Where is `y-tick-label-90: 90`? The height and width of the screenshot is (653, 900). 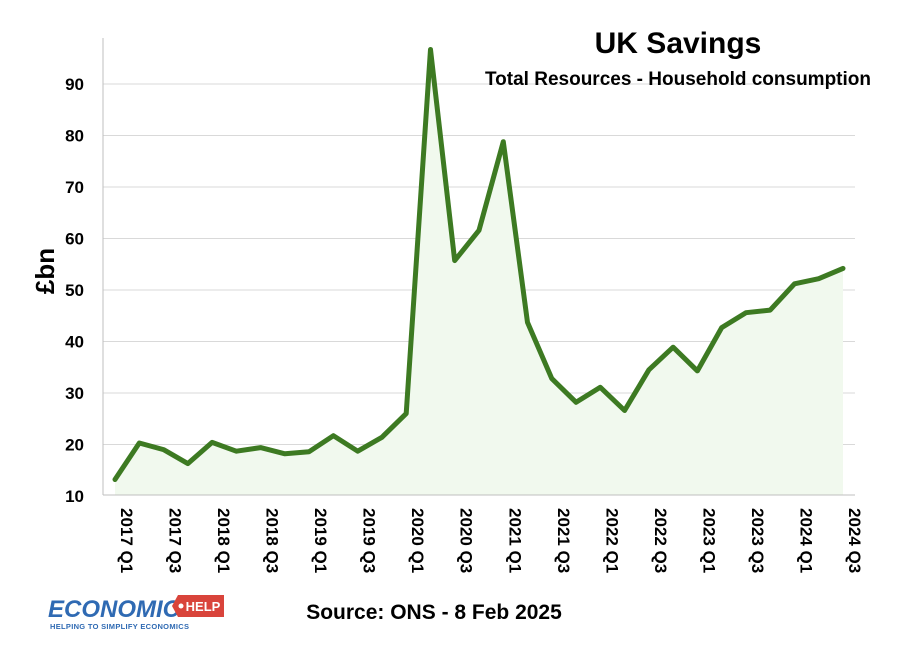
y-tick-label-90: 90 is located at coordinates (74, 84).